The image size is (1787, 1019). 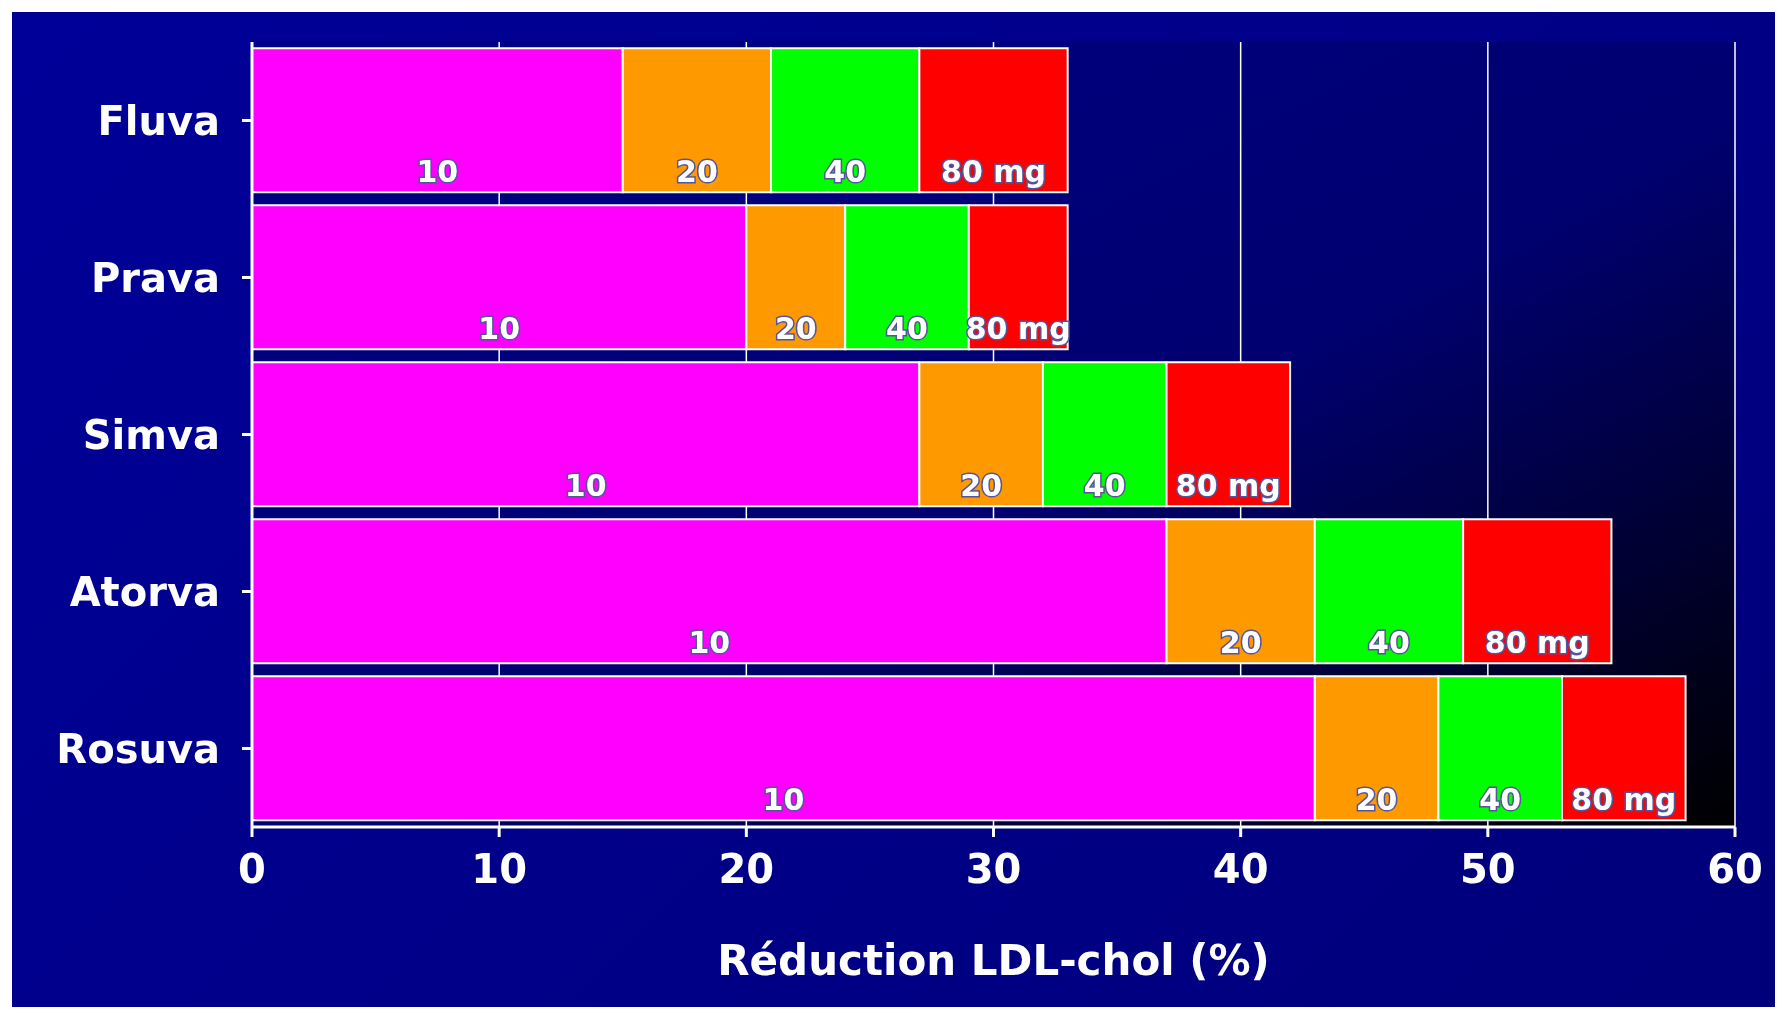 I want to click on y-tick-label: Simva, so click(x=151, y=434).